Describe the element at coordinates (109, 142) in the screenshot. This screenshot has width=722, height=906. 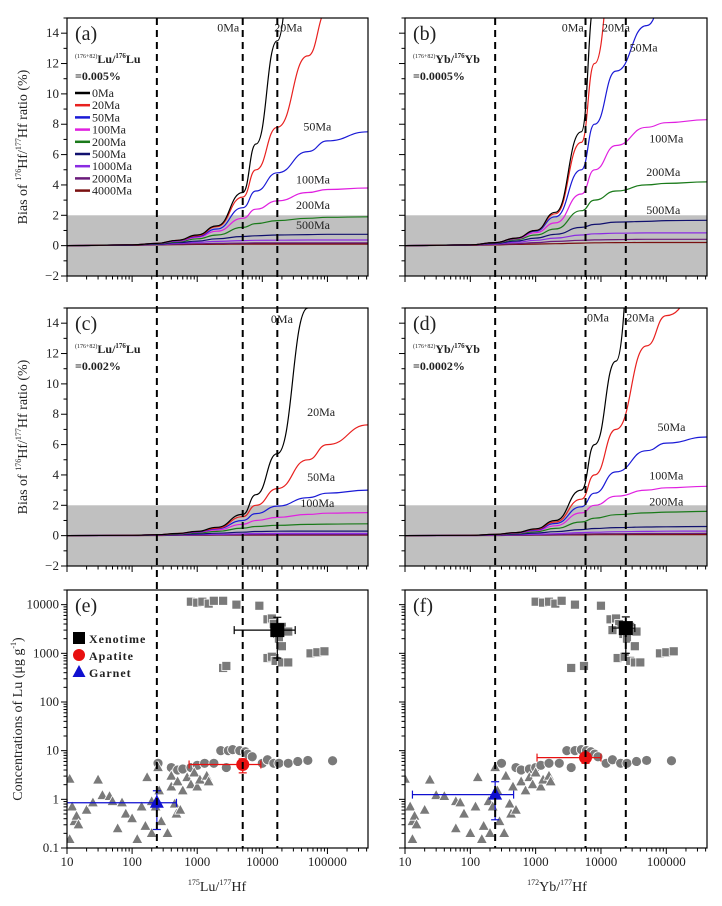
I see `legend-label-200Ma: 200Ma` at that location.